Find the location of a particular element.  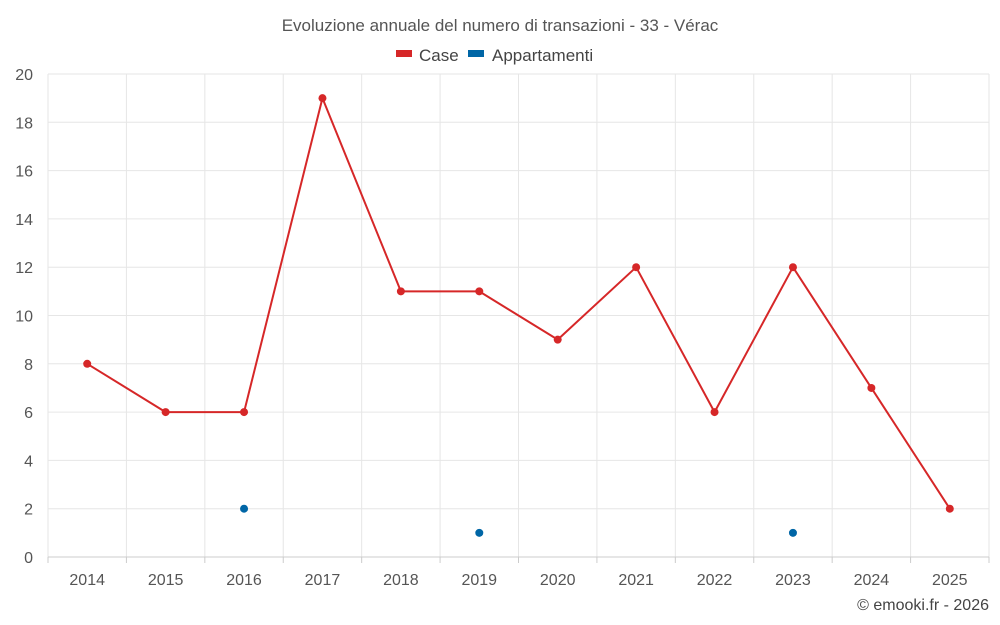

x-tick-label: 2019 is located at coordinates (479, 580).